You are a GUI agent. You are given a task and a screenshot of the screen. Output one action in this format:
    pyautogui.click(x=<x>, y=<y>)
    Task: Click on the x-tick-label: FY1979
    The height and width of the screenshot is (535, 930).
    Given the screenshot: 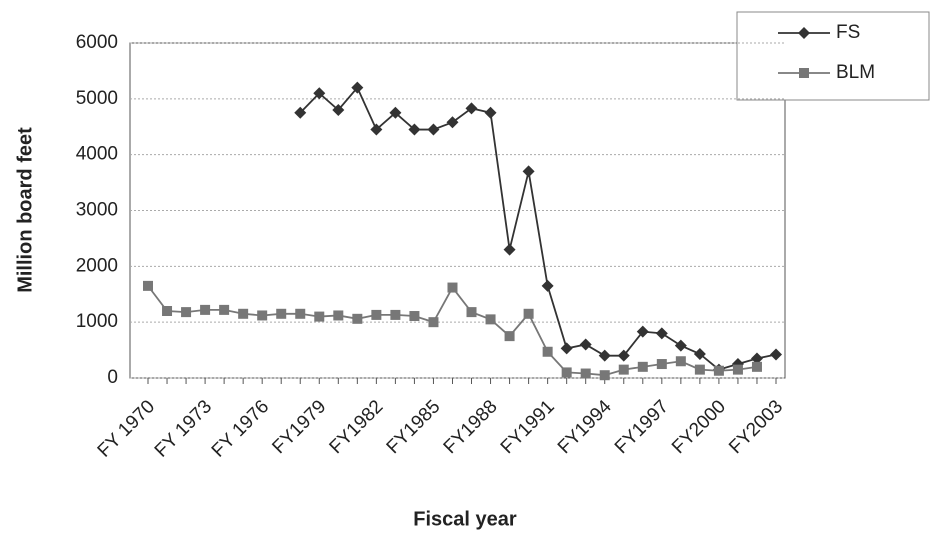 What is the action you would take?
    pyautogui.click(x=299, y=427)
    